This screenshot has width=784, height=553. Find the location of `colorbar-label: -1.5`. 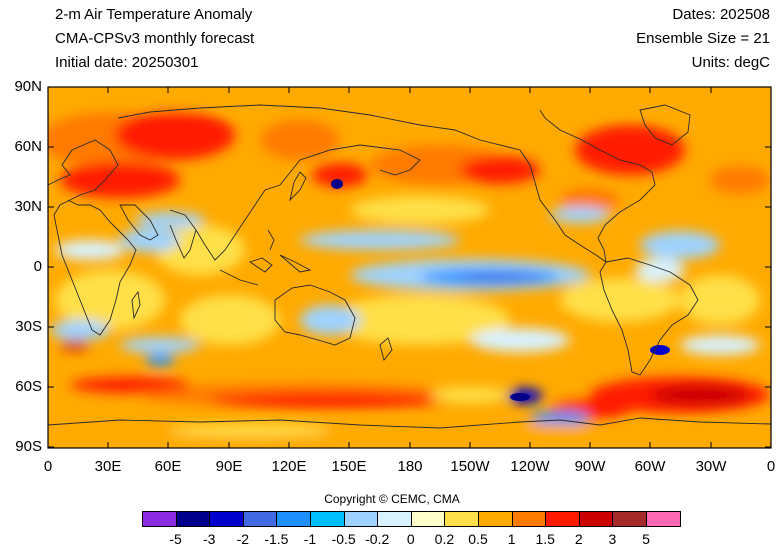

colorbar-label: -1.5 is located at coordinates (276, 539).